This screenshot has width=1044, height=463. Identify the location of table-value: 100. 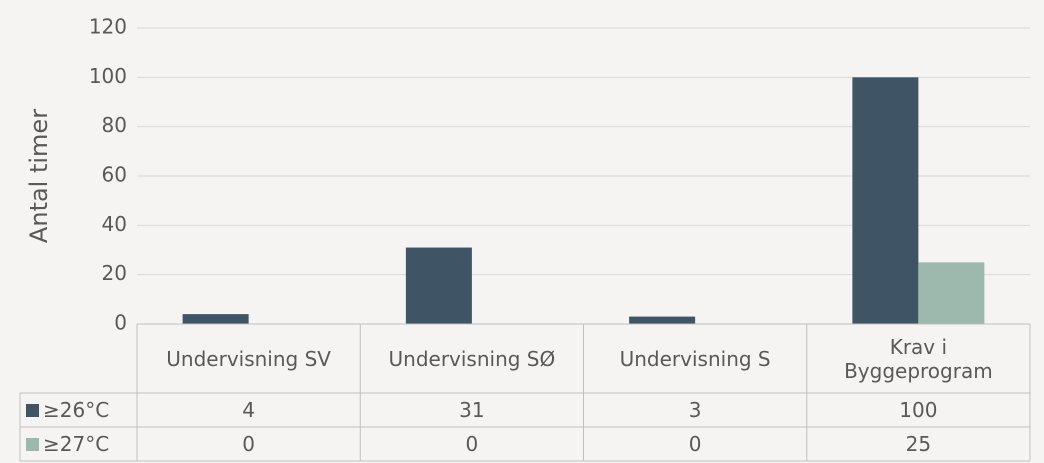
(918, 410).